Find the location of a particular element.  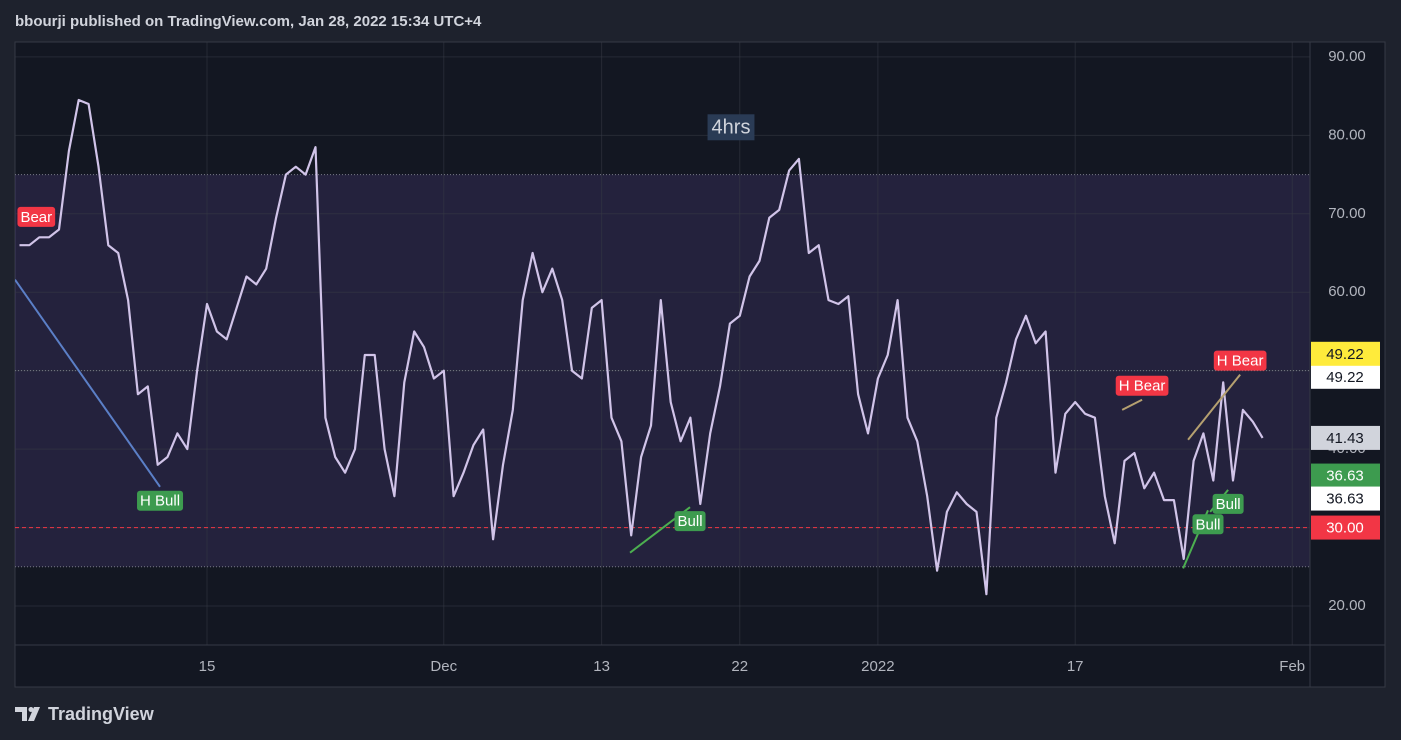

price-label: 41.43 is located at coordinates (1345, 438).